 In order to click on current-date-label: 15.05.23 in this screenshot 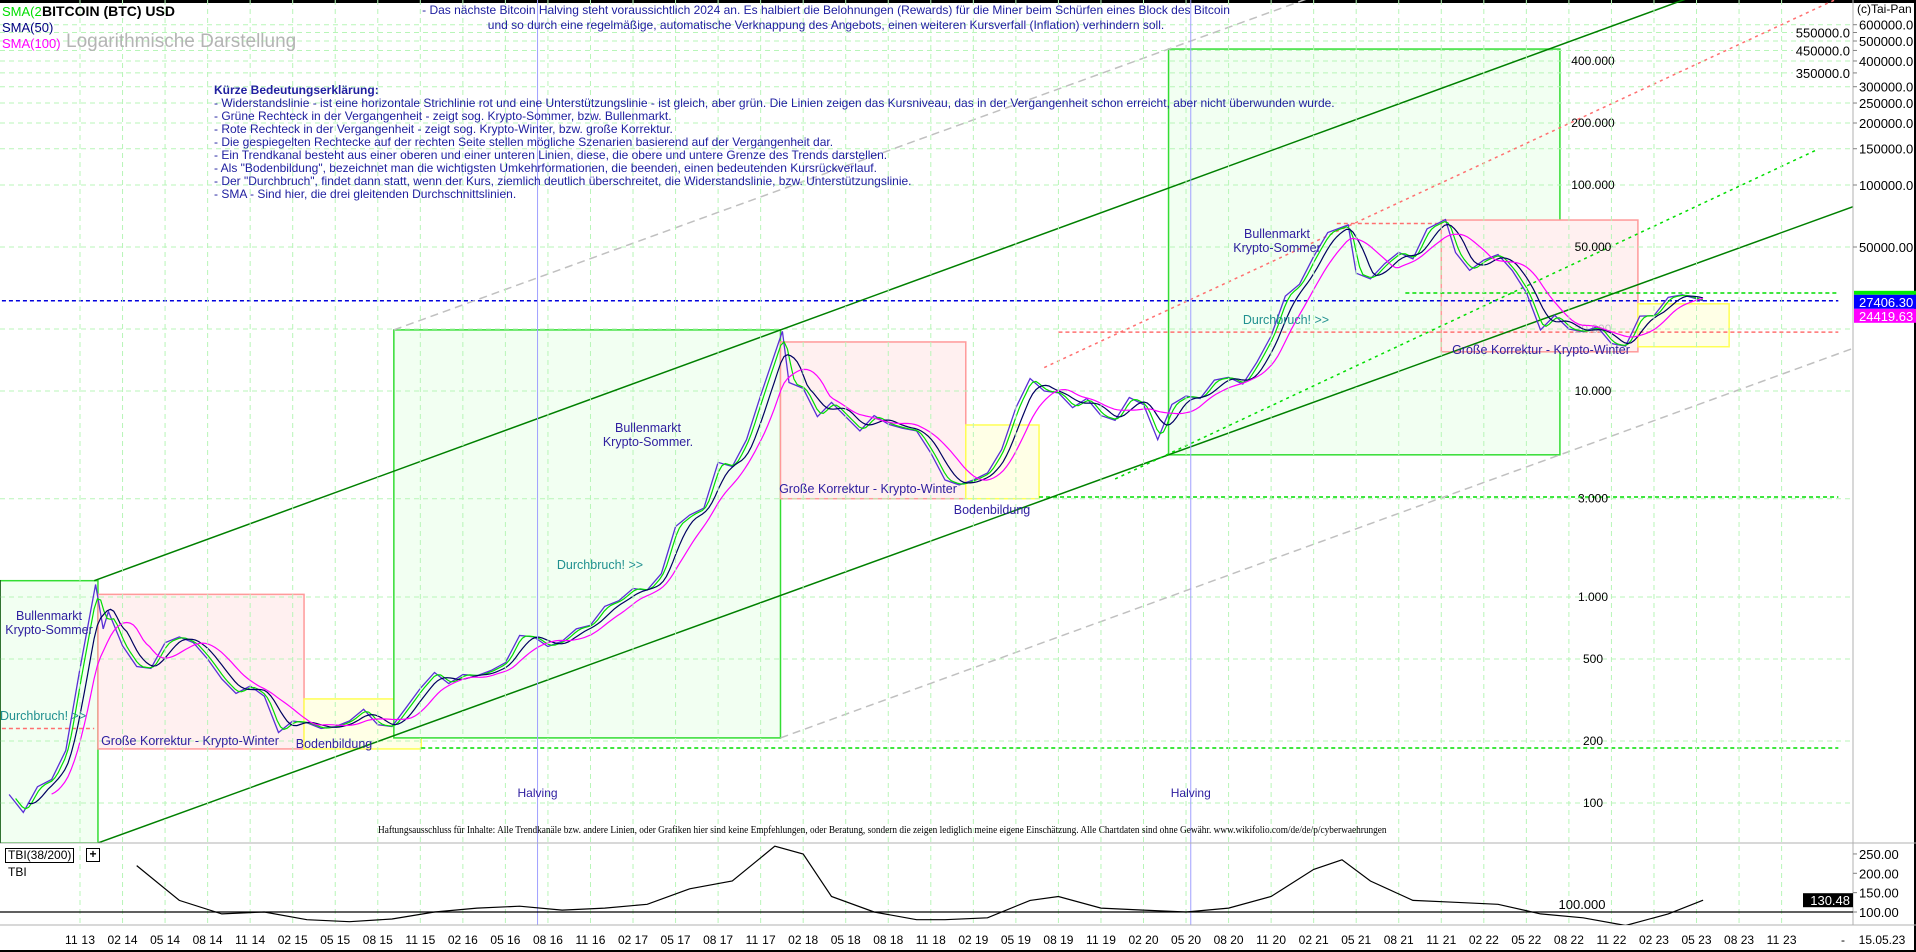, I will do `click(1882, 940)`.